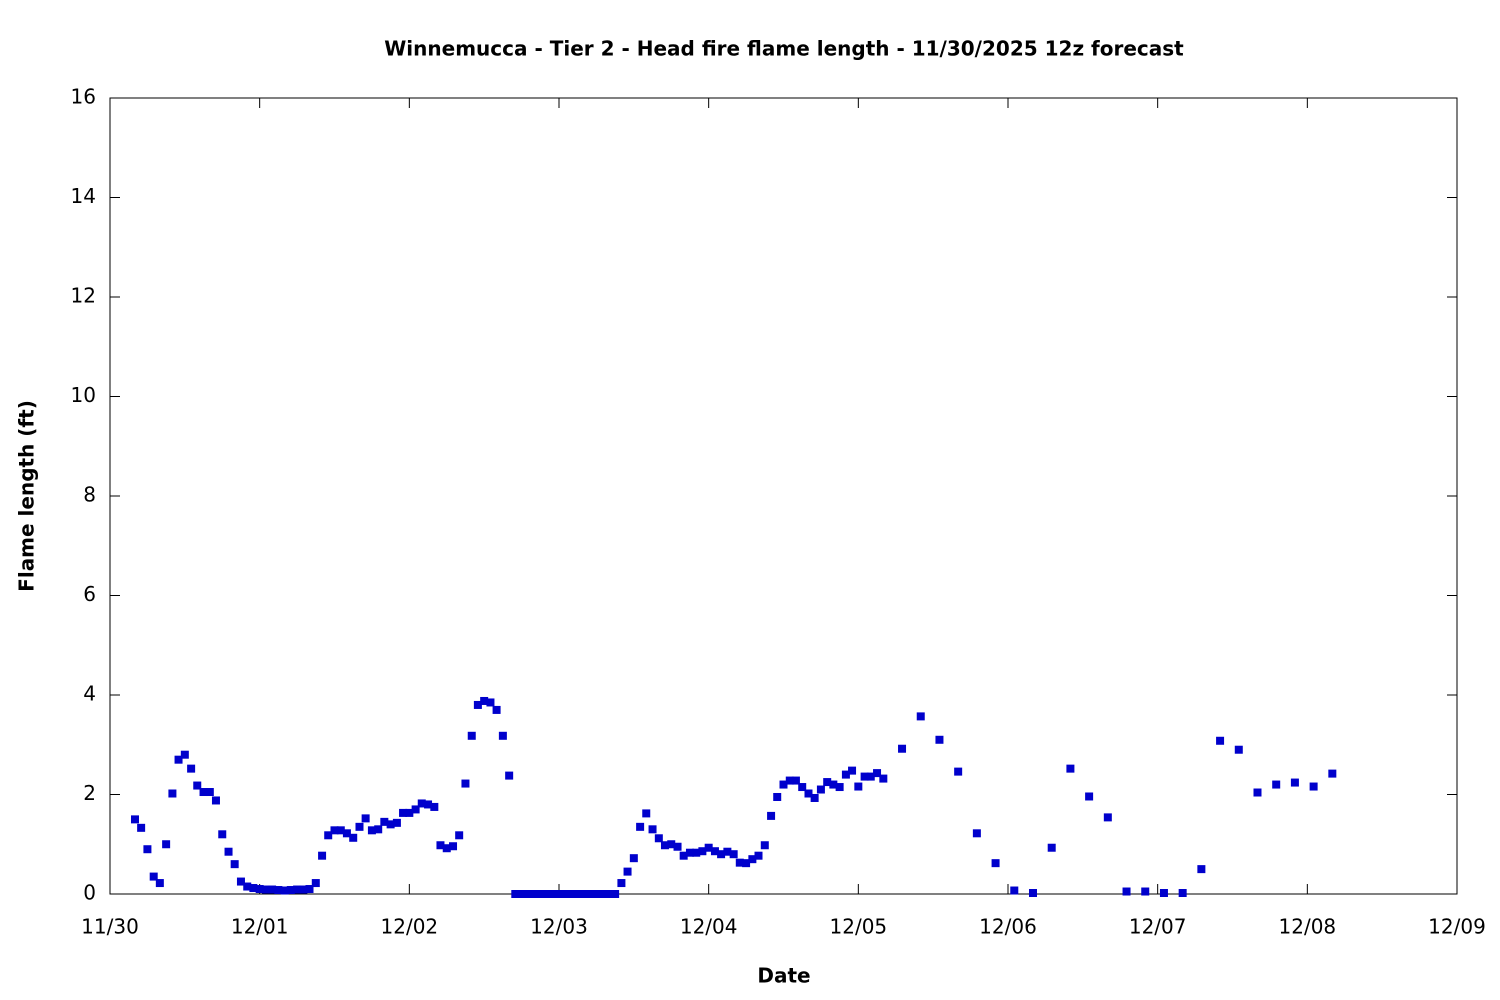 Image resolution: width=1500 pixels, height=1000 pixels. Describe the element at coordinates (1457, 927) in the screenshot. I see `x-tick-label: 12/09` at that location.